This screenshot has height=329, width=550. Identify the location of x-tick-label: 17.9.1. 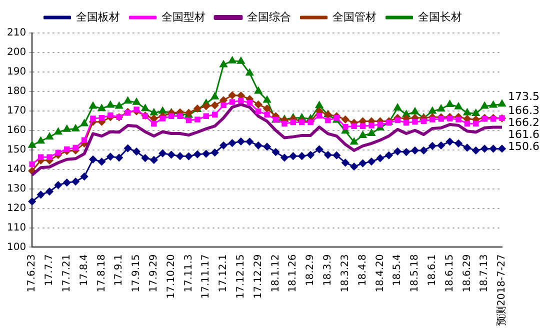
(119, 270).